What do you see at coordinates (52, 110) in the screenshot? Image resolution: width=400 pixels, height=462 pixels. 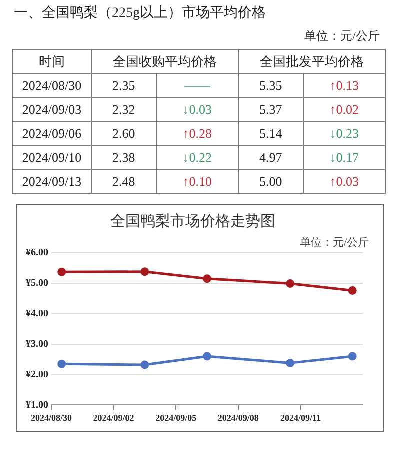 I see `text: 2024/09/03` at bounding box center [52, 110].